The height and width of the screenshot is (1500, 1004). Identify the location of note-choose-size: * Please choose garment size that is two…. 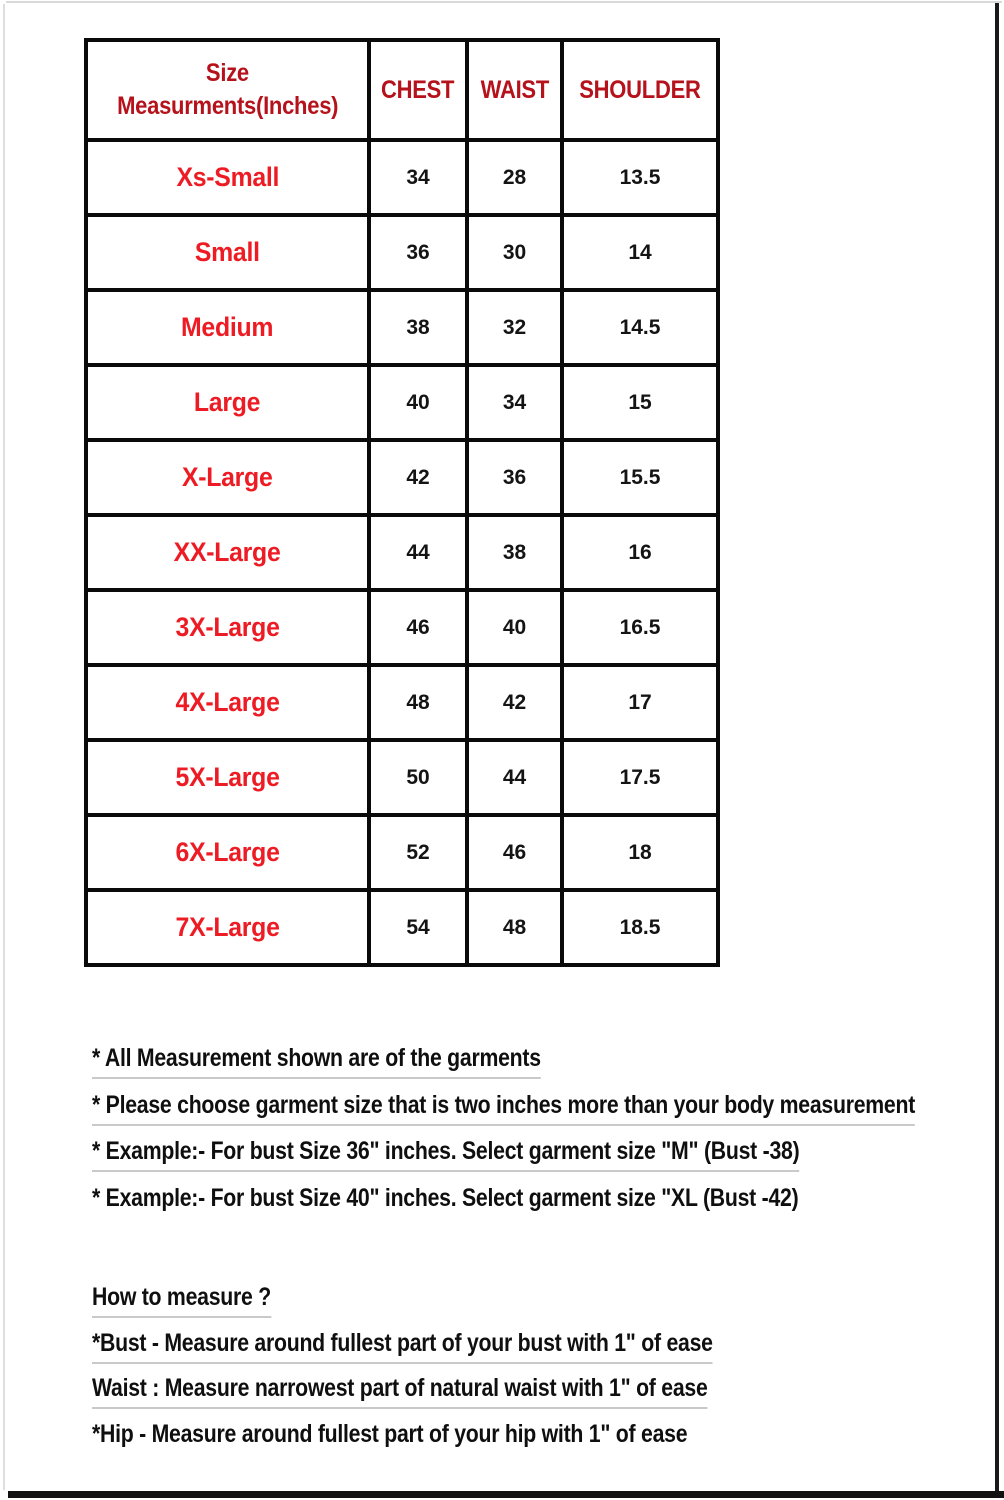
(503, 1108).